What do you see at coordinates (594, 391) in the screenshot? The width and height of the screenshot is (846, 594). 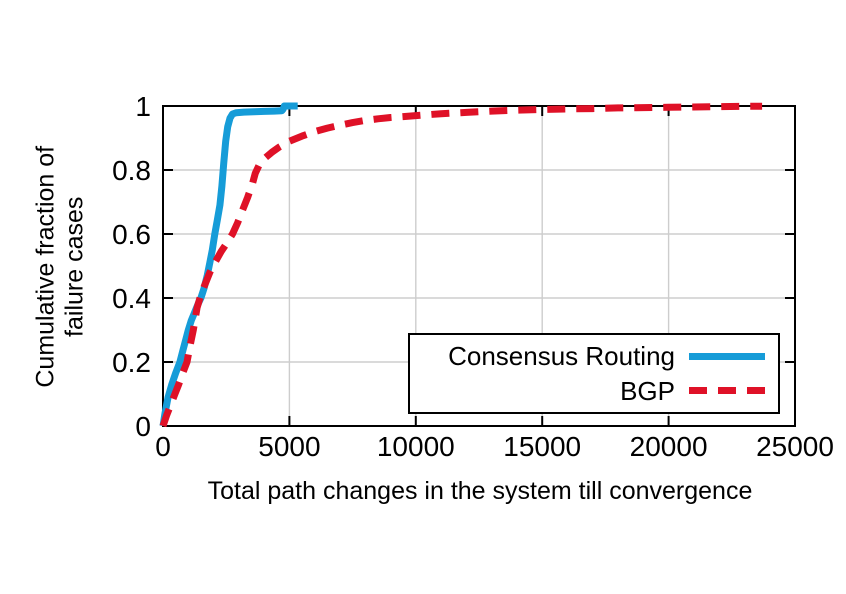 I see `legend-row-bgp: BGP` at bounding box center [594, 391].